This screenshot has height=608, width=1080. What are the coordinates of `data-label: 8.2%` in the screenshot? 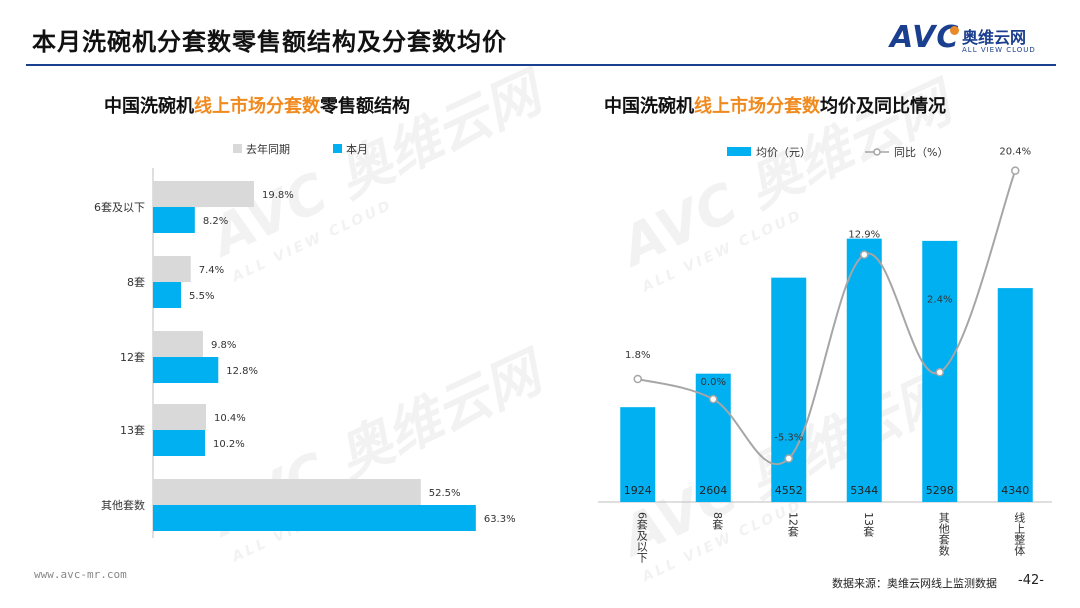 It's located at (215, 221).